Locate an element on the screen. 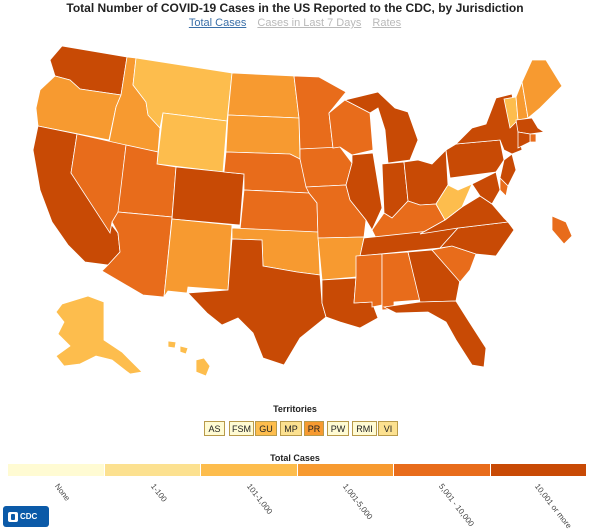 Image resolution: width=590 pixels, height=531 pixels. territory-gu: GU is located at coordinates (266, 428).